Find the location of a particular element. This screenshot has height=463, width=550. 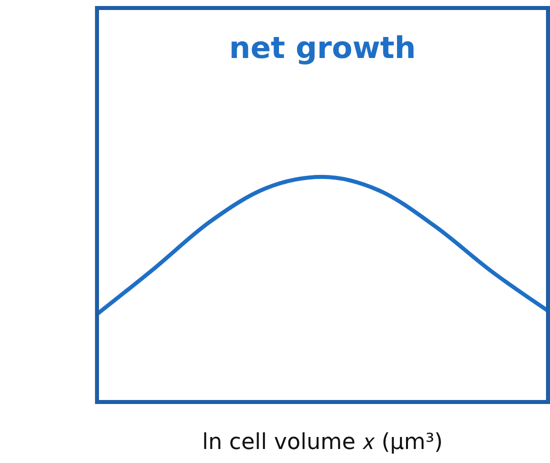

chart-title: net growth is located at coordinates (322, 48).